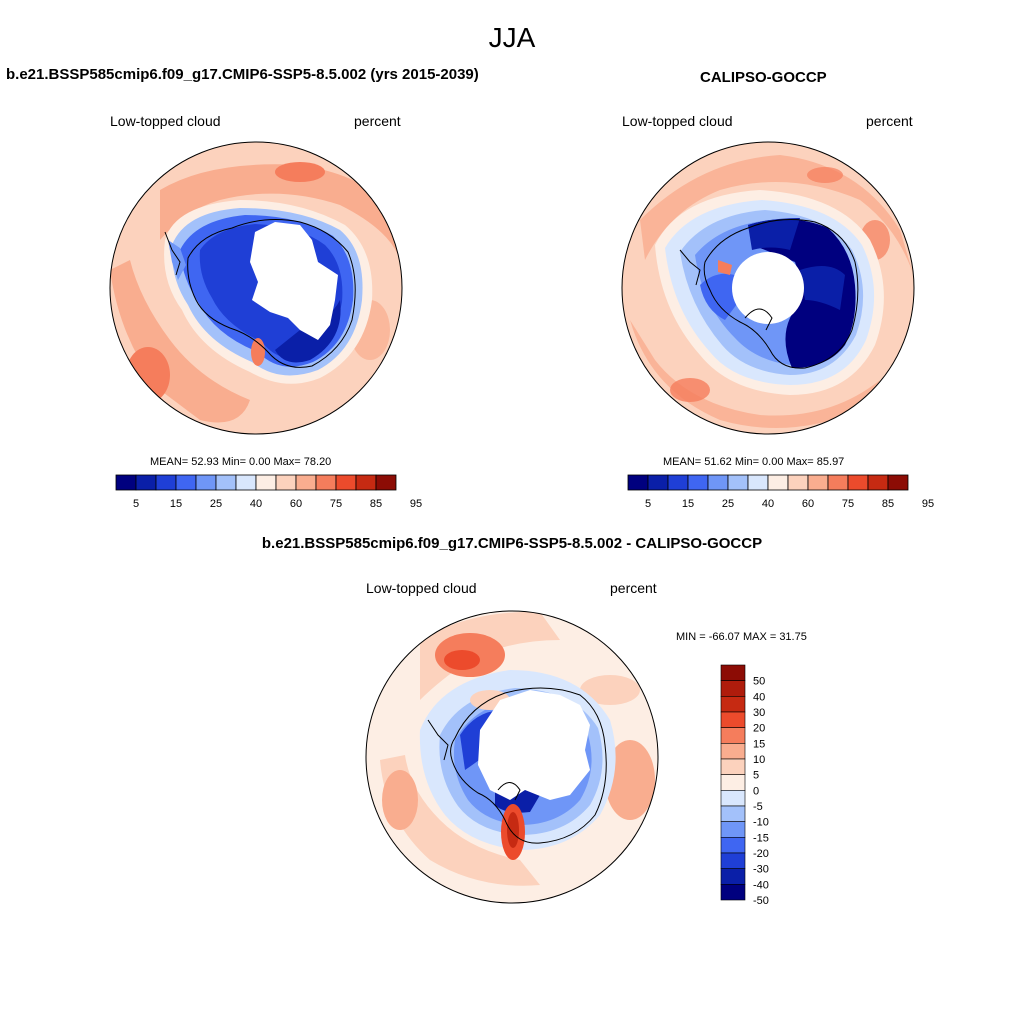 This screenshot has height=1024, width=1024. Describe the element at coordinates (728, 504) in the screenshot. I see `obs-colorbar-tick-label: 25` at that location.